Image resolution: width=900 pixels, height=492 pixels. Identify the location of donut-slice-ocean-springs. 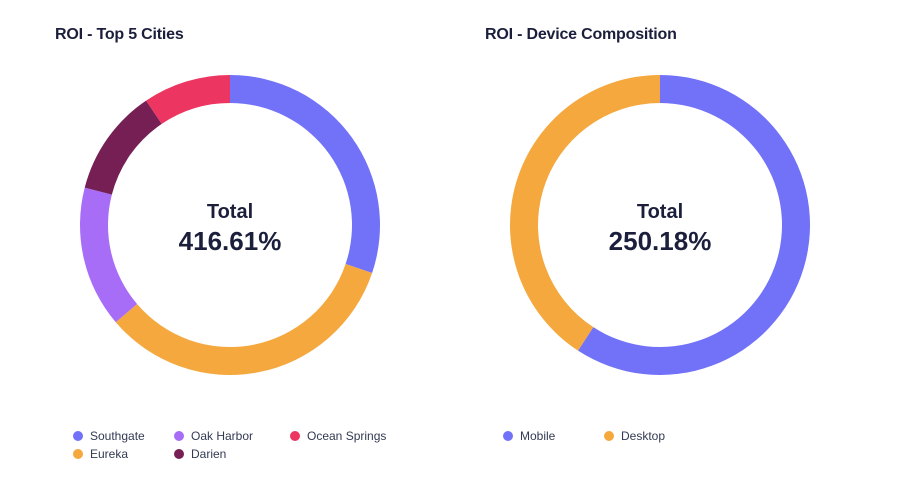
(188, 99).